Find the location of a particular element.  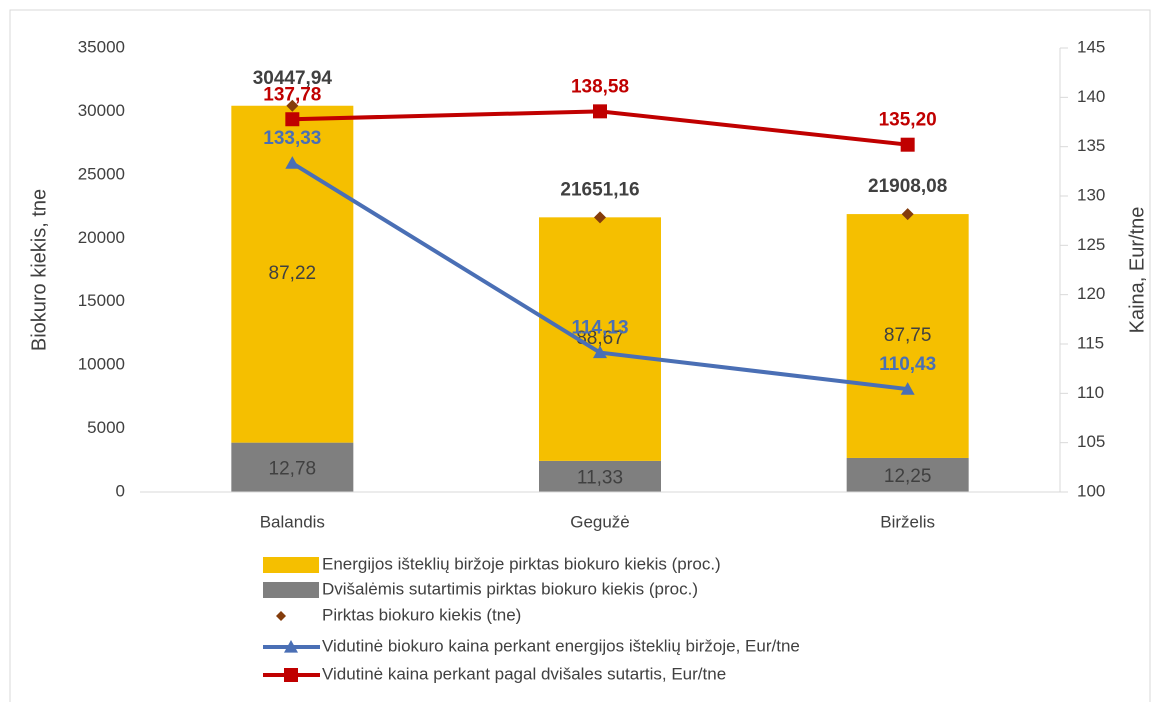

y-axis-label: Biokuro kiekis, tne is located at coordinates (39, 270).